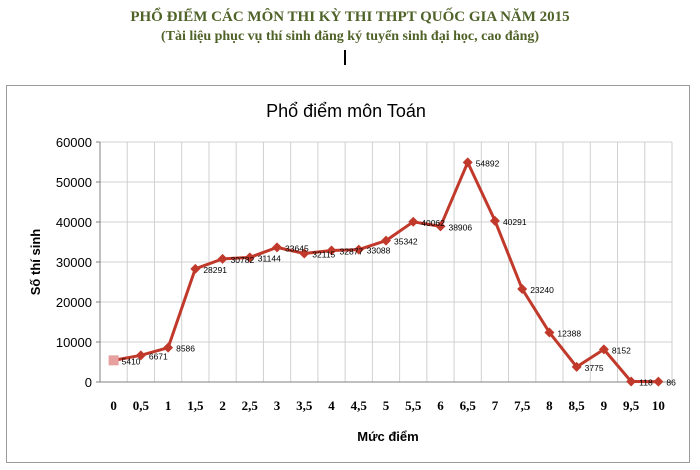 The height and width of the screenshot is (470, 700). Describe the element at coordinates (440, 405) in the screenshot. I see `x-tick-label: 6` at that location.